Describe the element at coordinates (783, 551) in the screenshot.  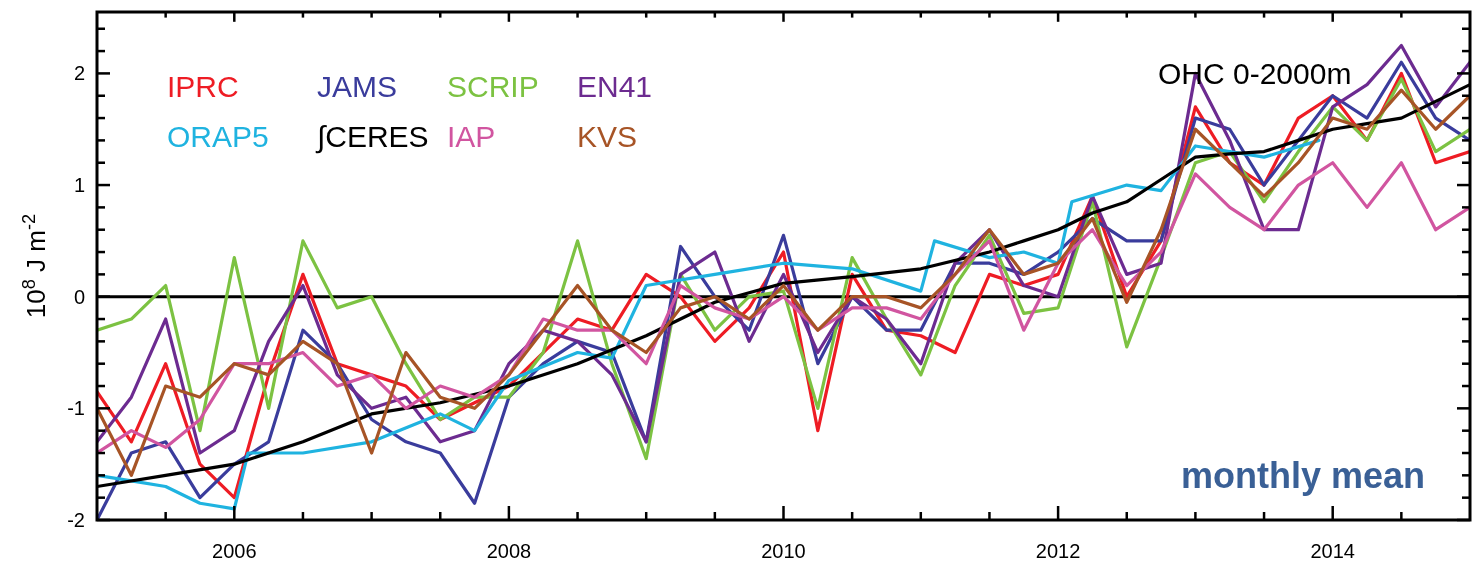
I see `x-tick-label: 2010` at that location.